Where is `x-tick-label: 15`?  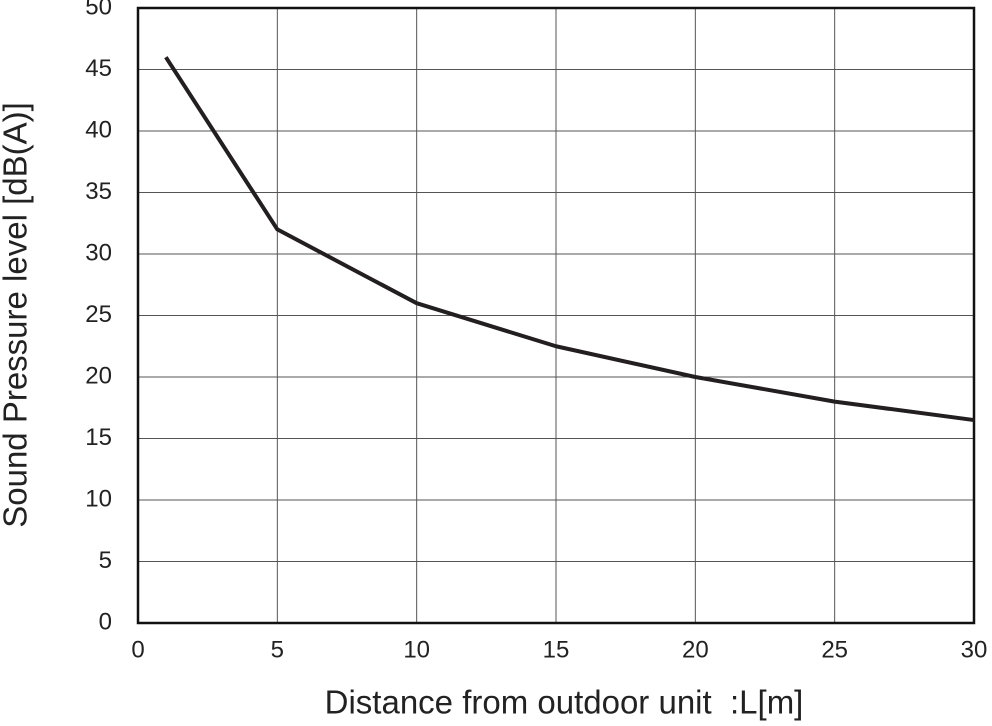 x-tick-label: 15 is located at coordinates (556, 649).